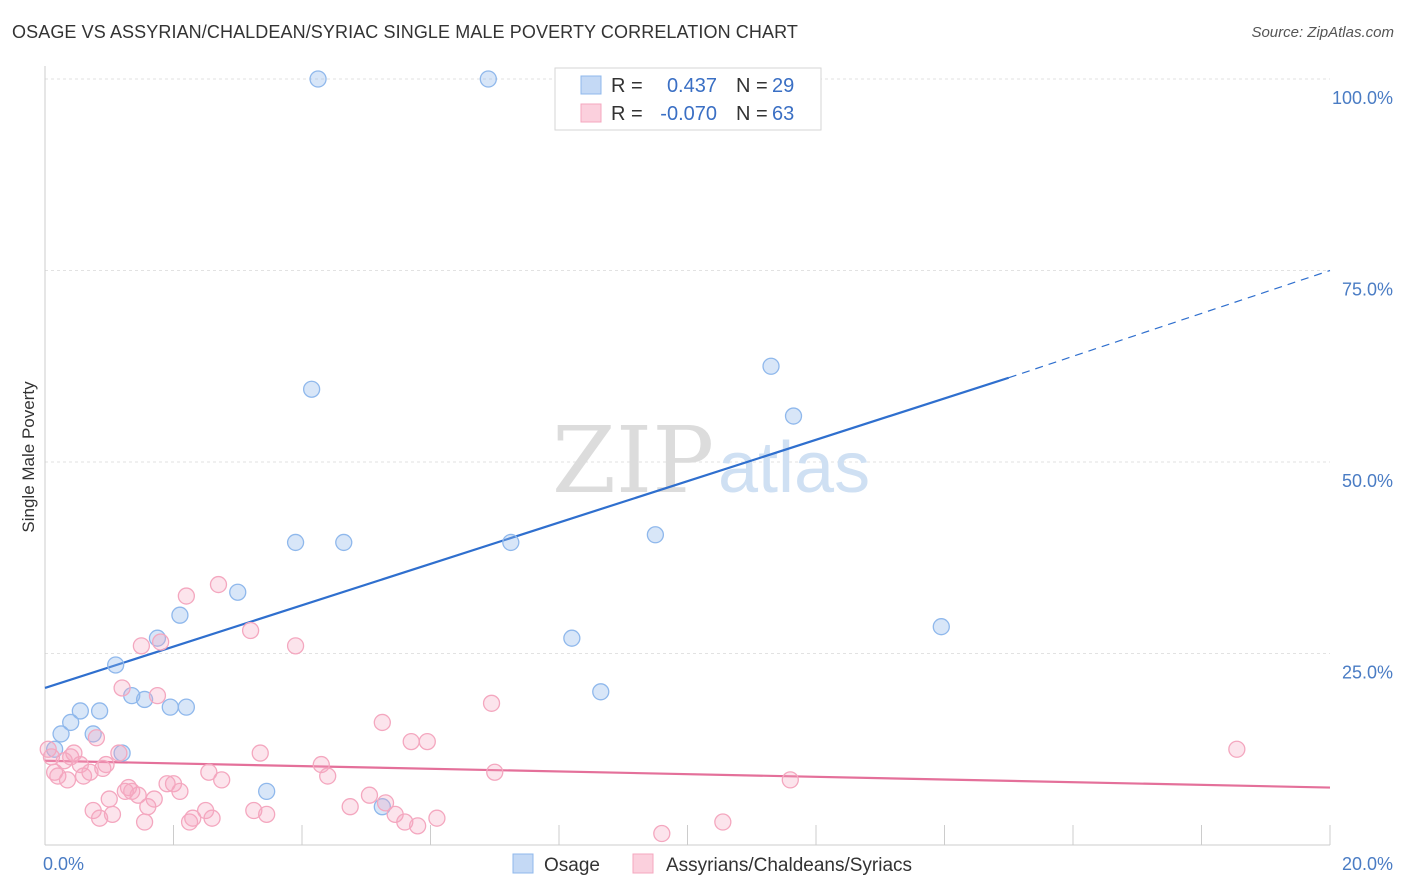 This screenshot has width=1406, height=892. What do you see at coordinates (752, 86) in the screenshot?
I see `legend-n-label-osage: N =` at bounding box center [752, 86].